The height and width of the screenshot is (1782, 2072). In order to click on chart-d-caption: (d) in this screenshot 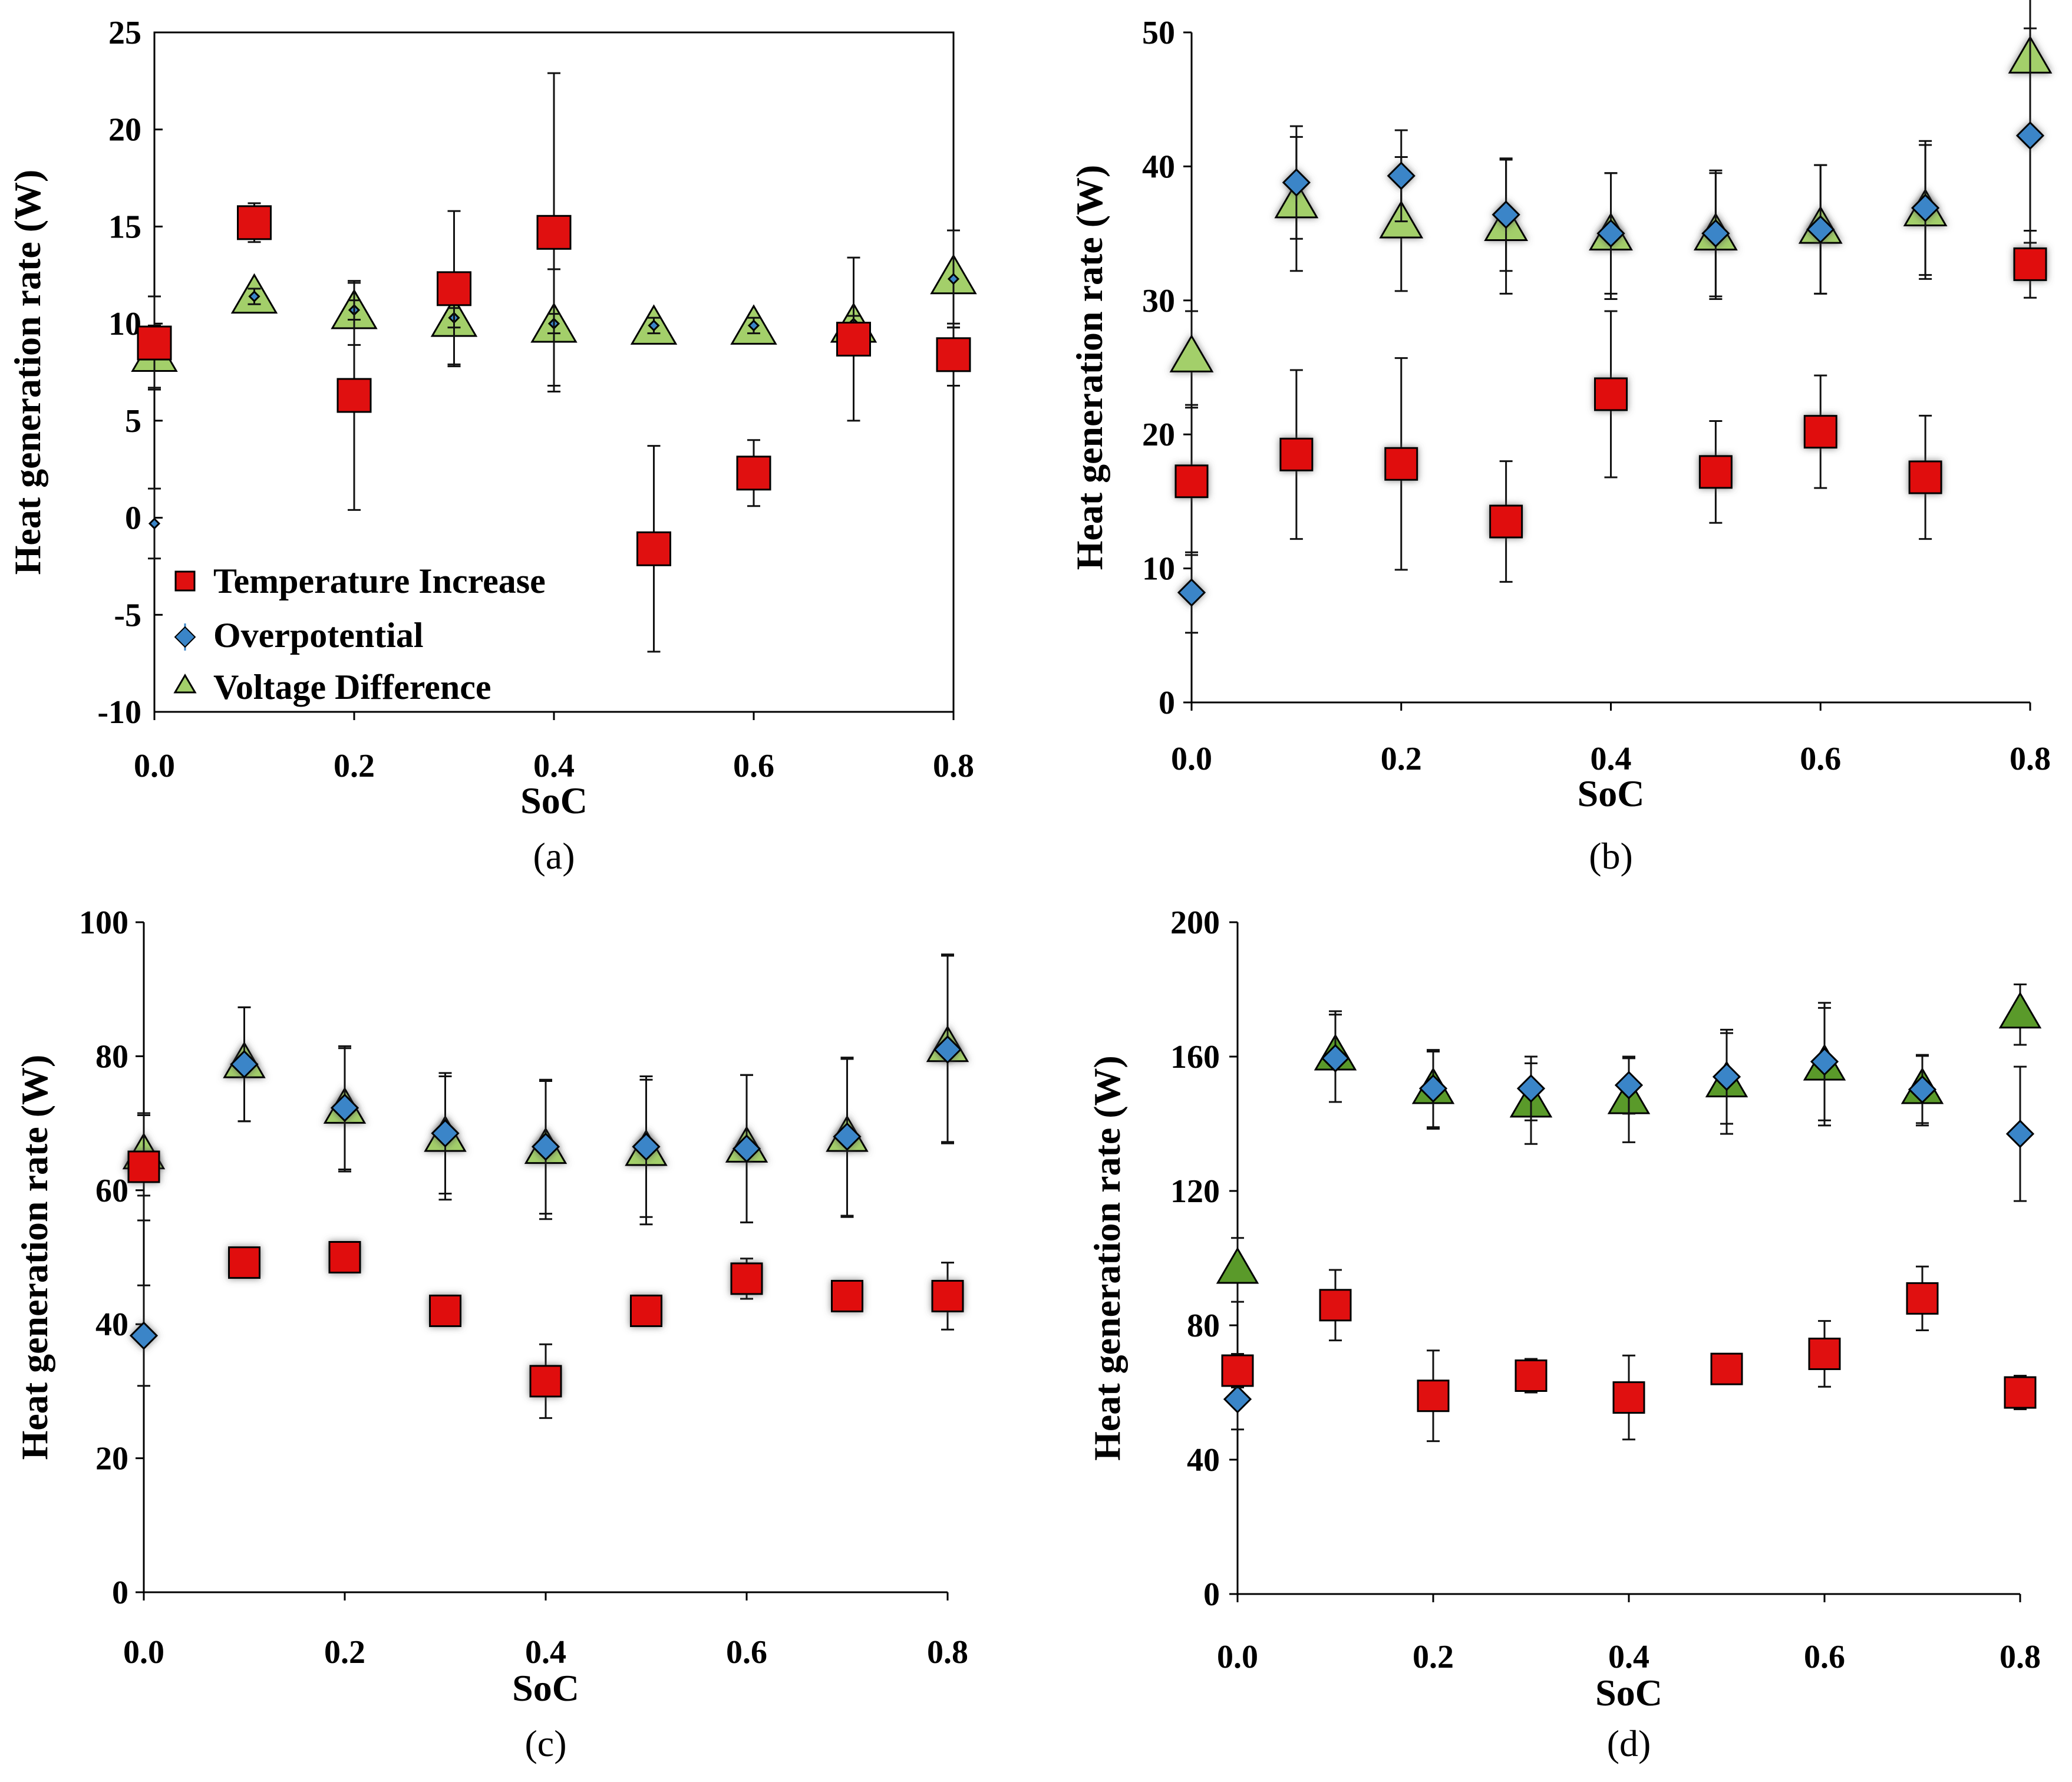, I will do `click(1629, 1743)`.